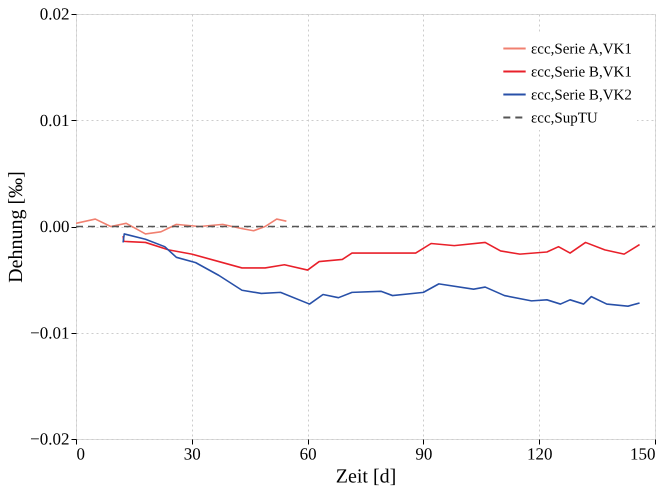 The image size is (661, 491). Describe the element at coordinates (80, 454) in the screenshot. I see `x-tick-label: 0` at that location.